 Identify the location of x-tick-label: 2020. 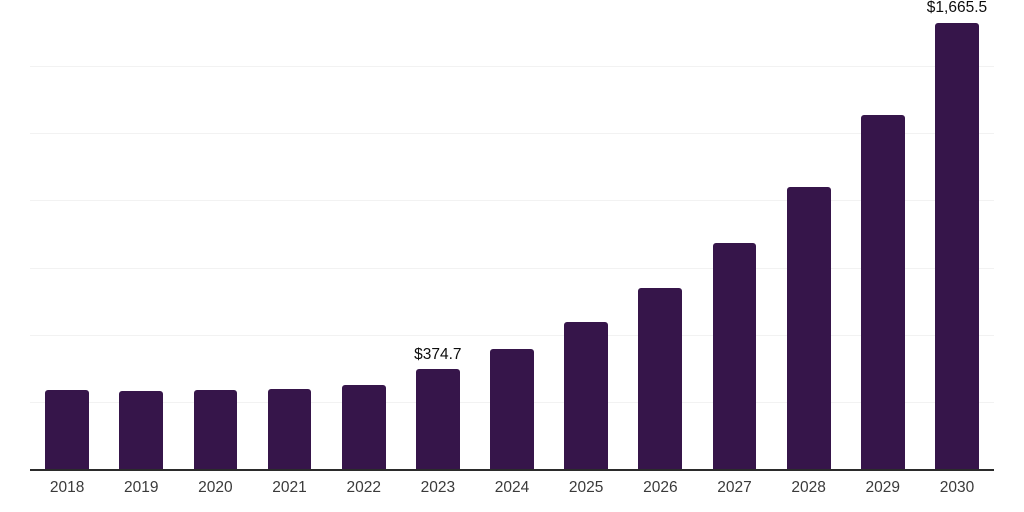
(215, 487).